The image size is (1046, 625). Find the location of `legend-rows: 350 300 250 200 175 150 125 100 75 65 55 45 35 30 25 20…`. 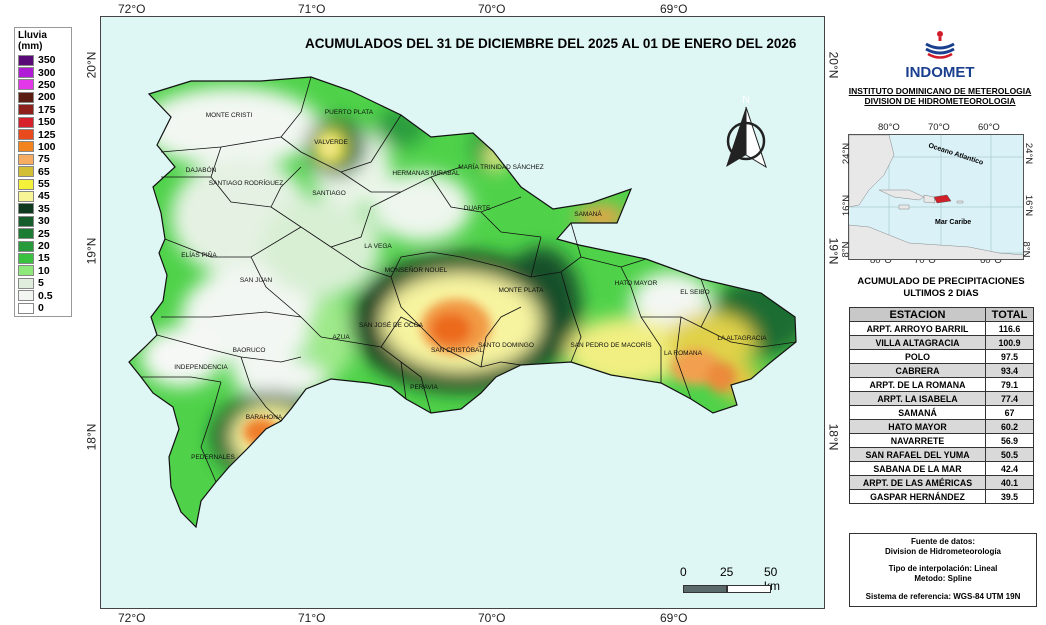

legend-rows: 350 300 250 200 175 150 125 100 75 65 55 45 35 30 25 20… is located at coordinates (43, 184).